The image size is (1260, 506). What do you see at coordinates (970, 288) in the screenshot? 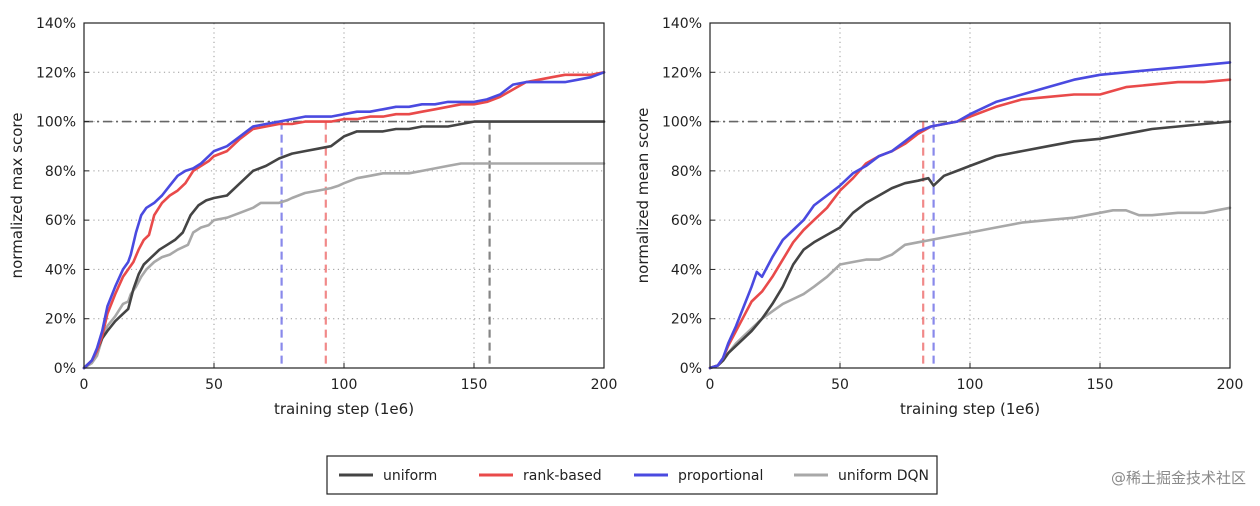
I see `series-line-uniform-dqn` at bounding box center [970, 288].